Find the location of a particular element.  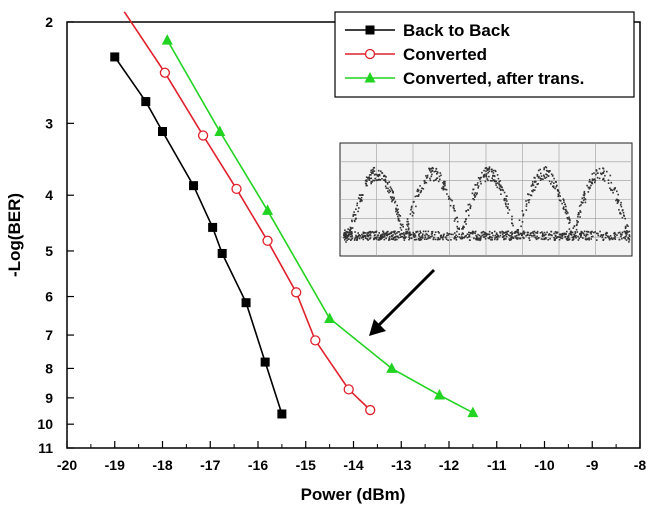

legend-item: Back to Back is located at coordinates (427, 30).